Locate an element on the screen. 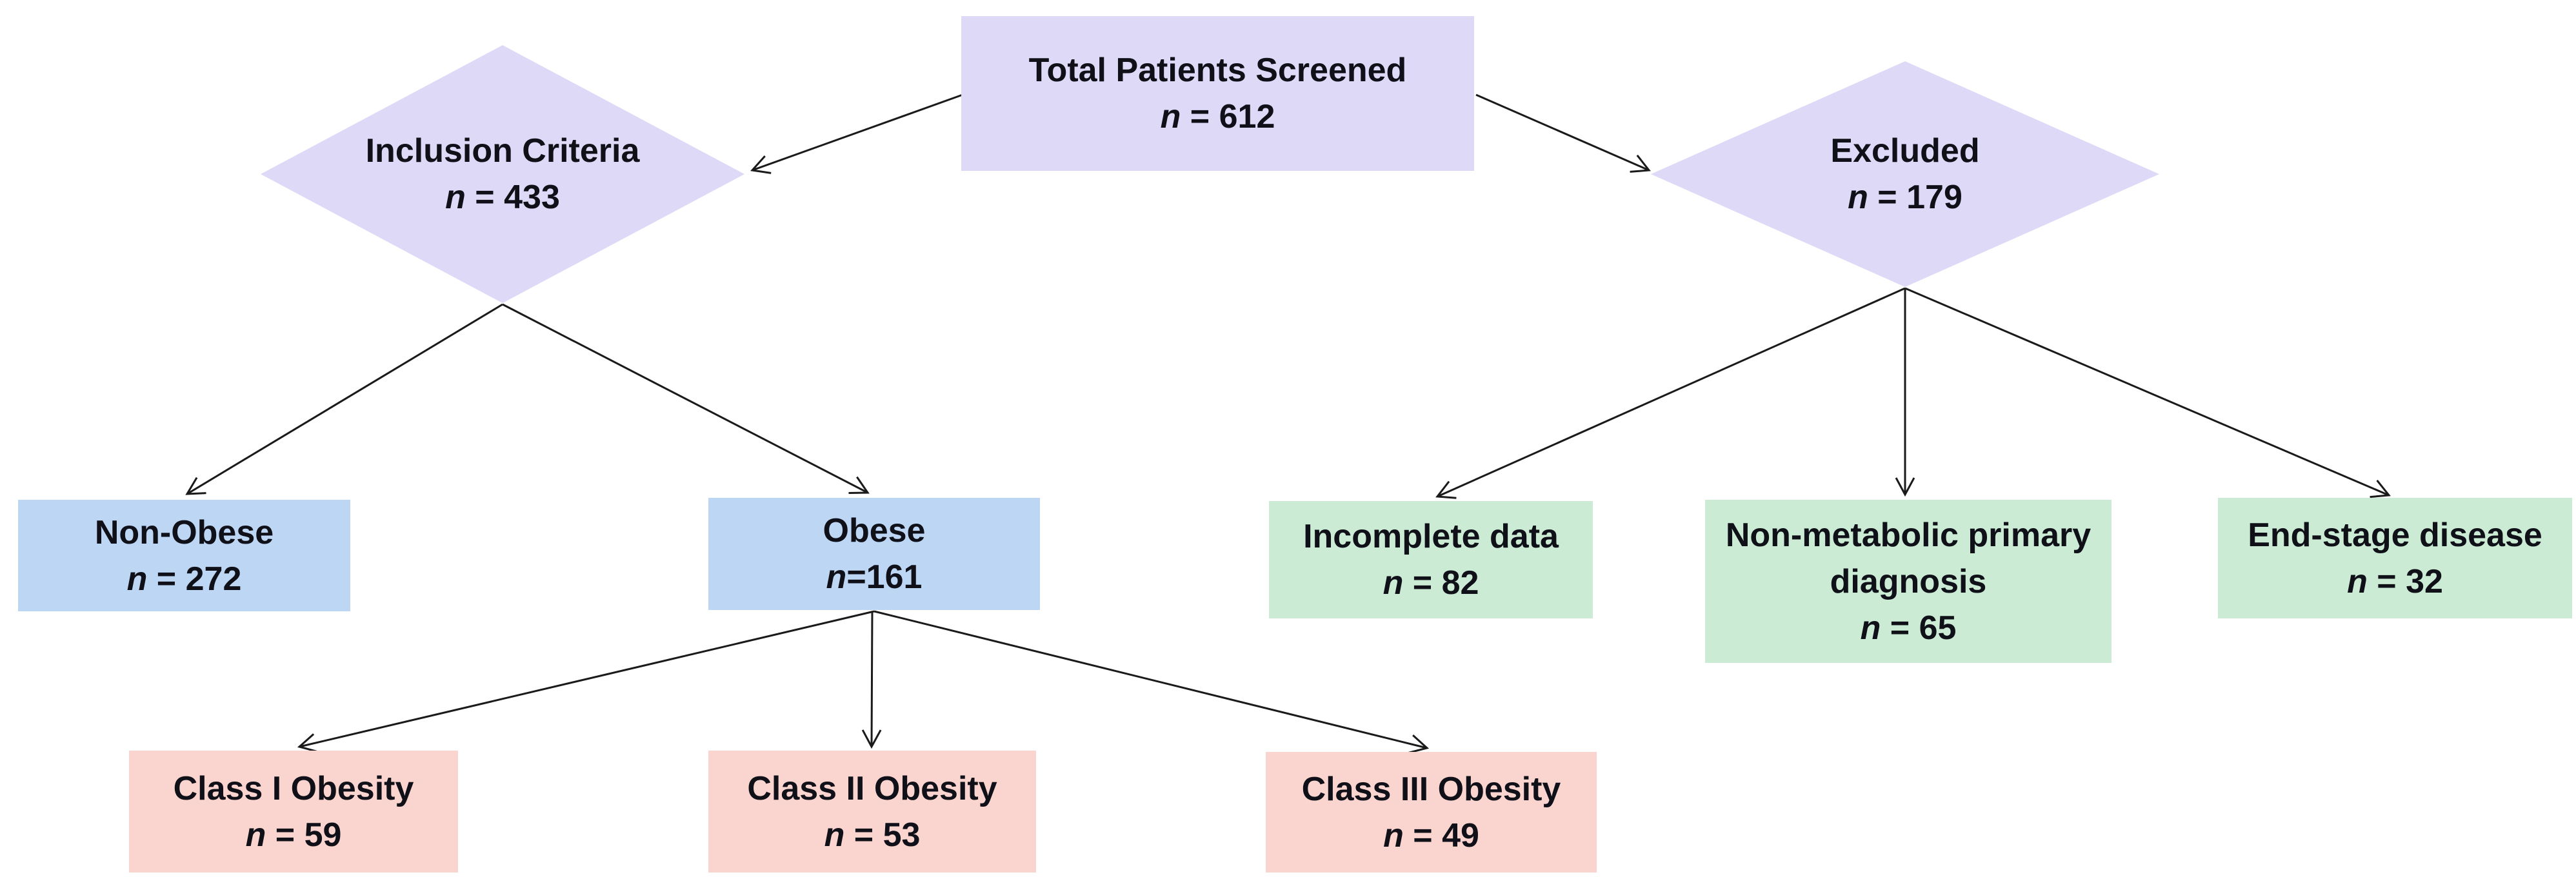  count-value: = 32 is located at coordinates (2405, 581).